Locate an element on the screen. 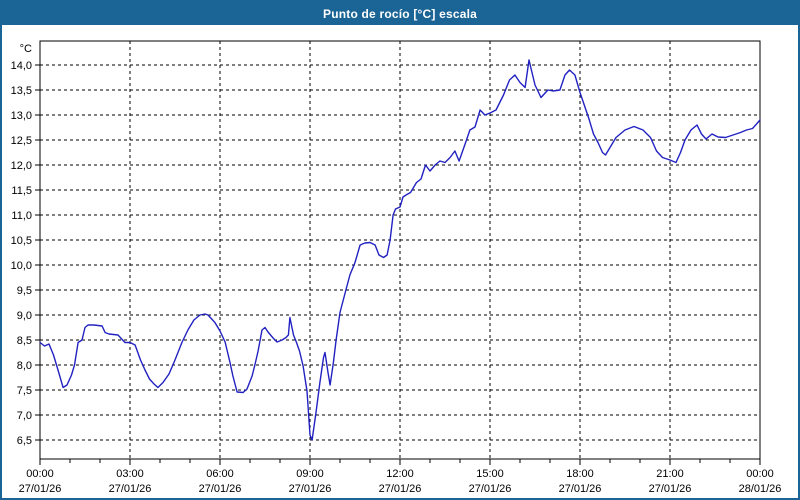 The image size is (800, 500). y-axis-tick-label: 9,0 is located at coordinates (24, 316).